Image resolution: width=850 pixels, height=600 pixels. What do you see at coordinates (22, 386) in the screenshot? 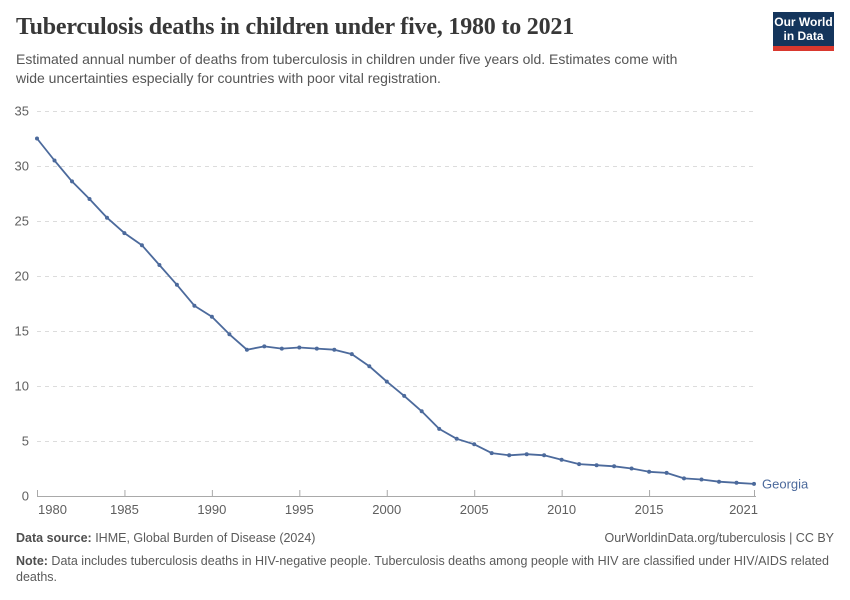
I see `y-tick-label: 10` at bounding box center [22, 386].